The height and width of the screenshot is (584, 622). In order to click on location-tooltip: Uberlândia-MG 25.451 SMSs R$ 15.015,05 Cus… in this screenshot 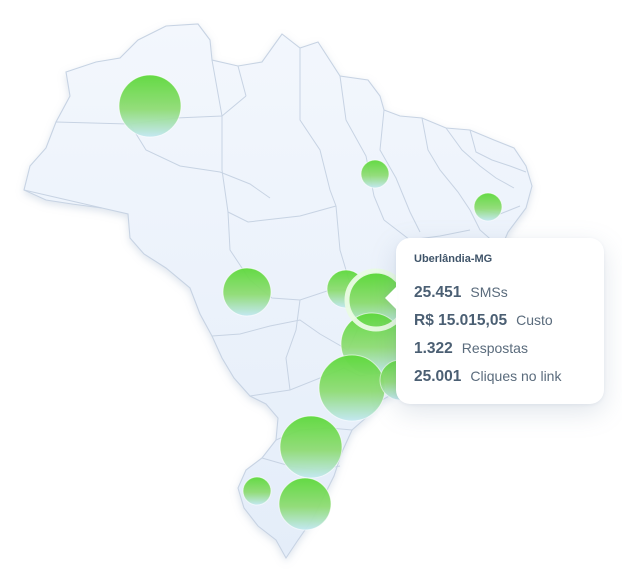, I will do `click(494, 321)`.